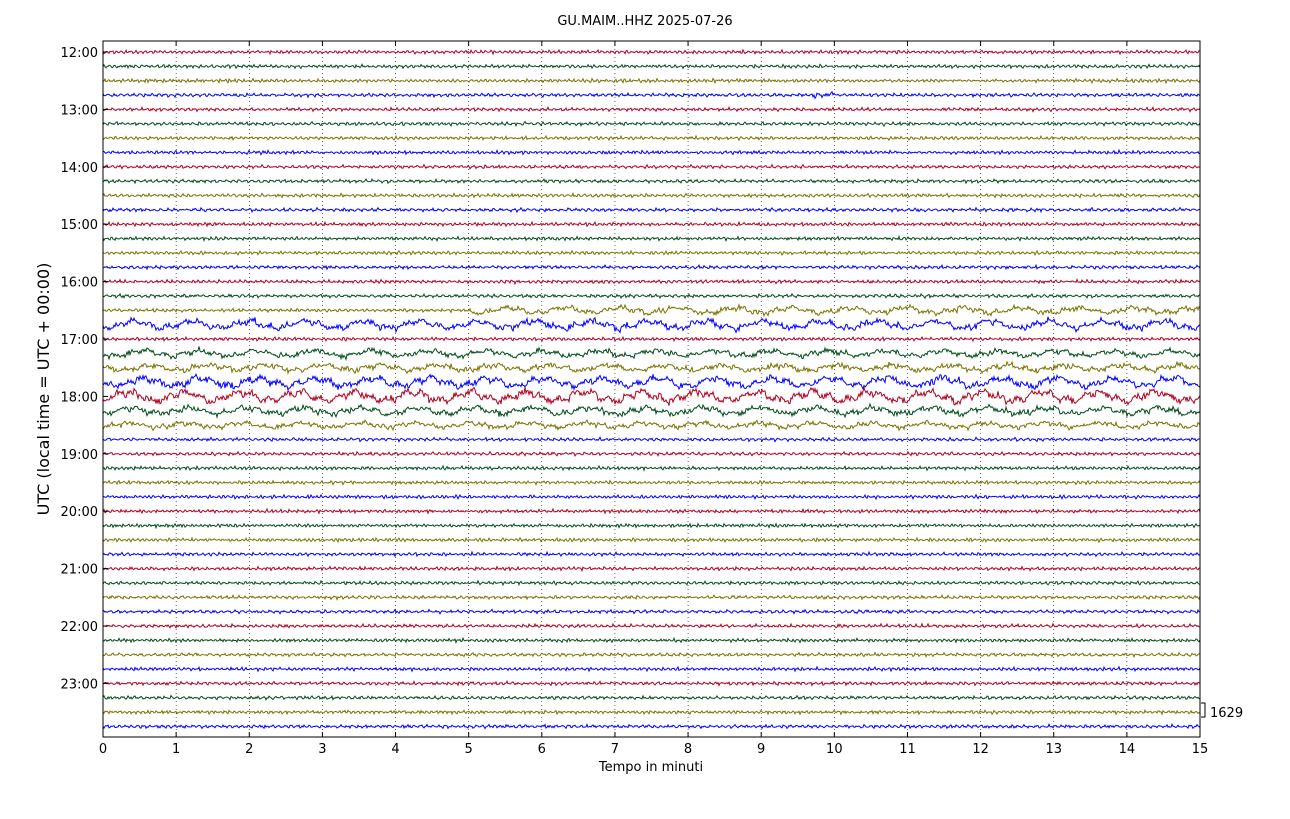 The height and width of the screenshot is (819, 1290). What do you see at coordinates (688, 749) in the screenshot?
I see `x-tick-label-8: 8` at bounding box center [688, 749].